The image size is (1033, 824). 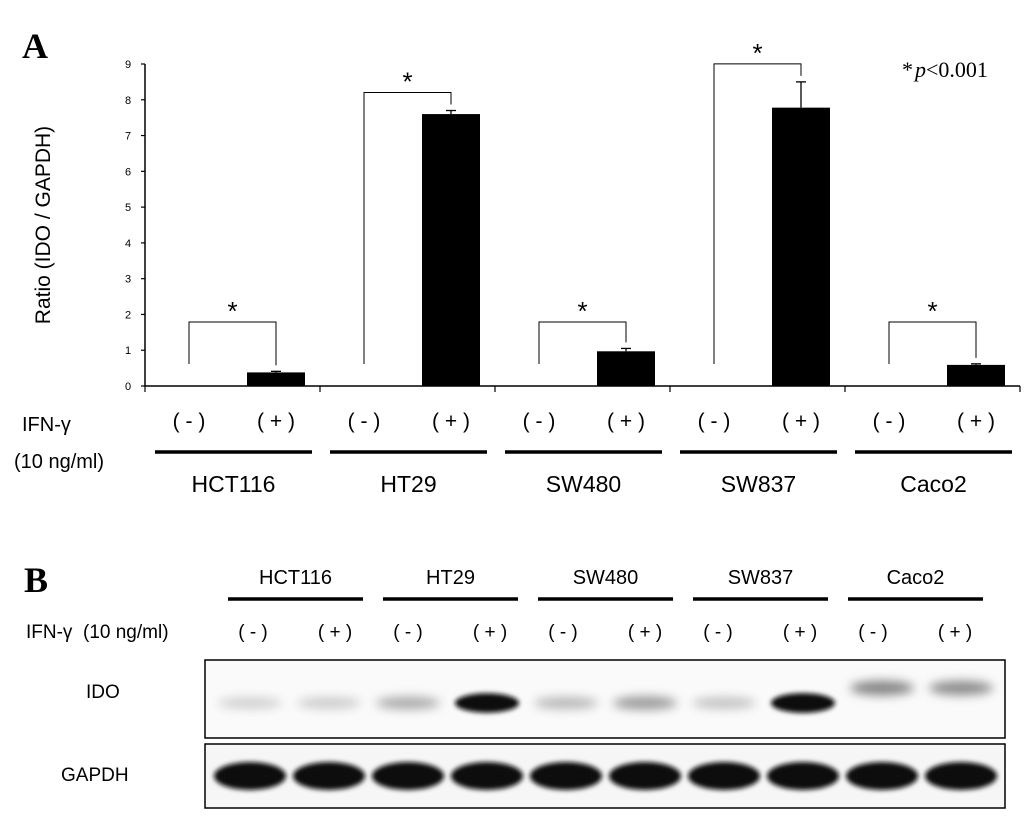 What do you see at coordinates (95, 775) in the screenshot?
I see `gapdh-blot-label: GAPDH` at bounding box center [95, 775].